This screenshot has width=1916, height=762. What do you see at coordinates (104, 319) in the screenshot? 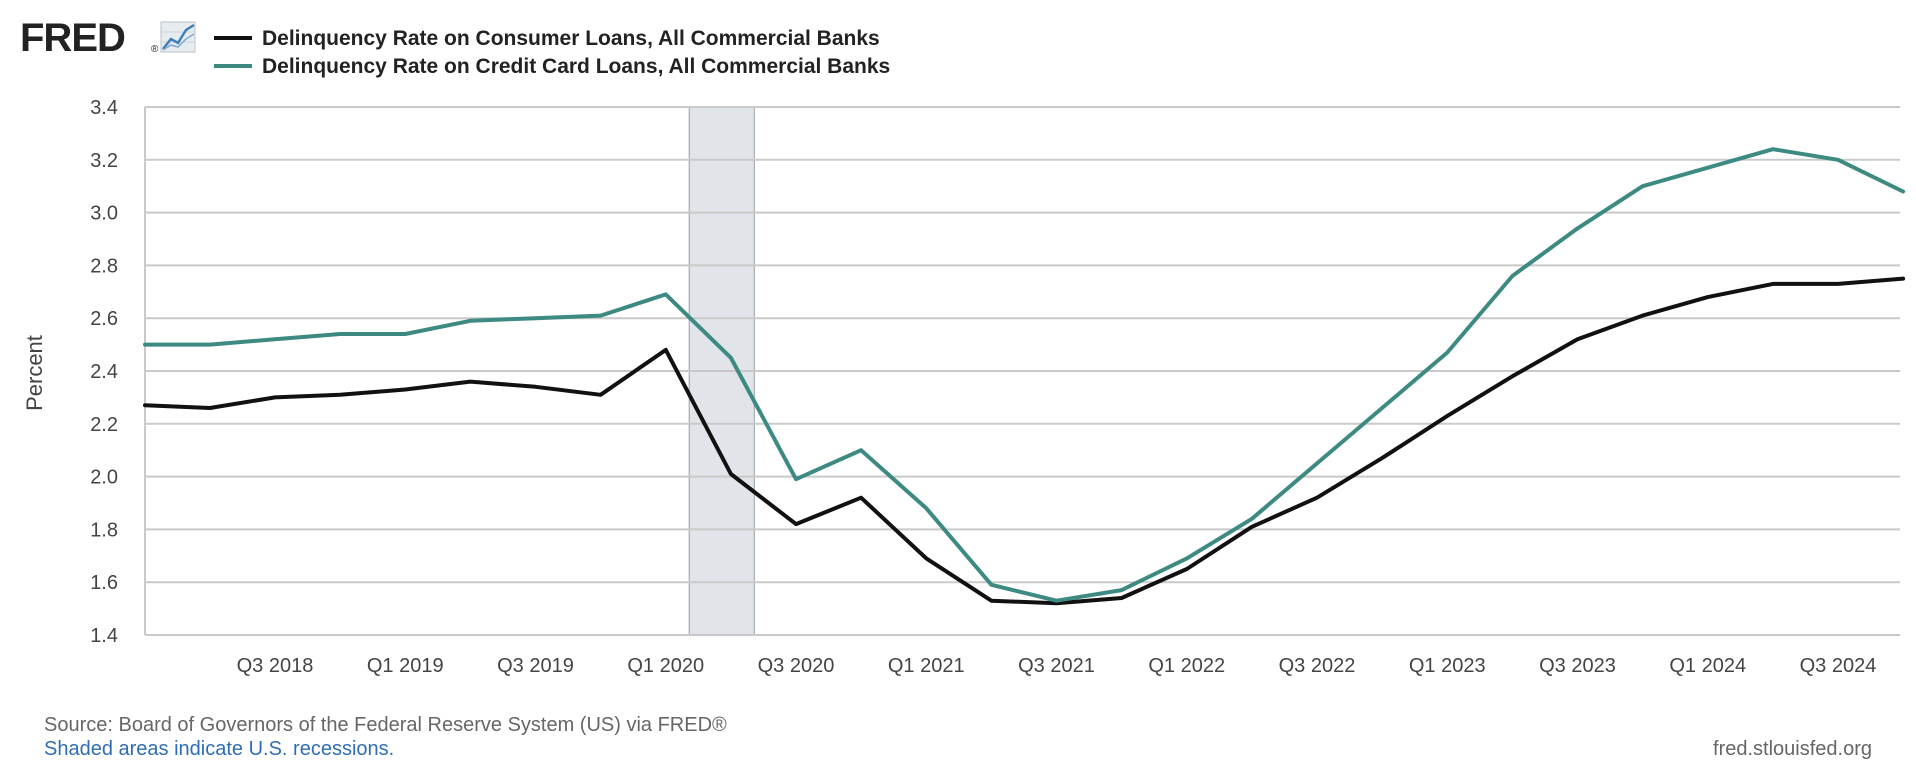
I see `y-tick-label: 2.6` at bounding box center [104, 319].